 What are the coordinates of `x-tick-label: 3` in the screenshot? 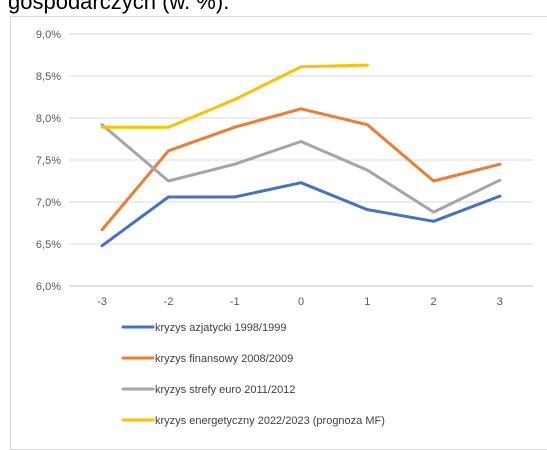 It's located at (500, 302).